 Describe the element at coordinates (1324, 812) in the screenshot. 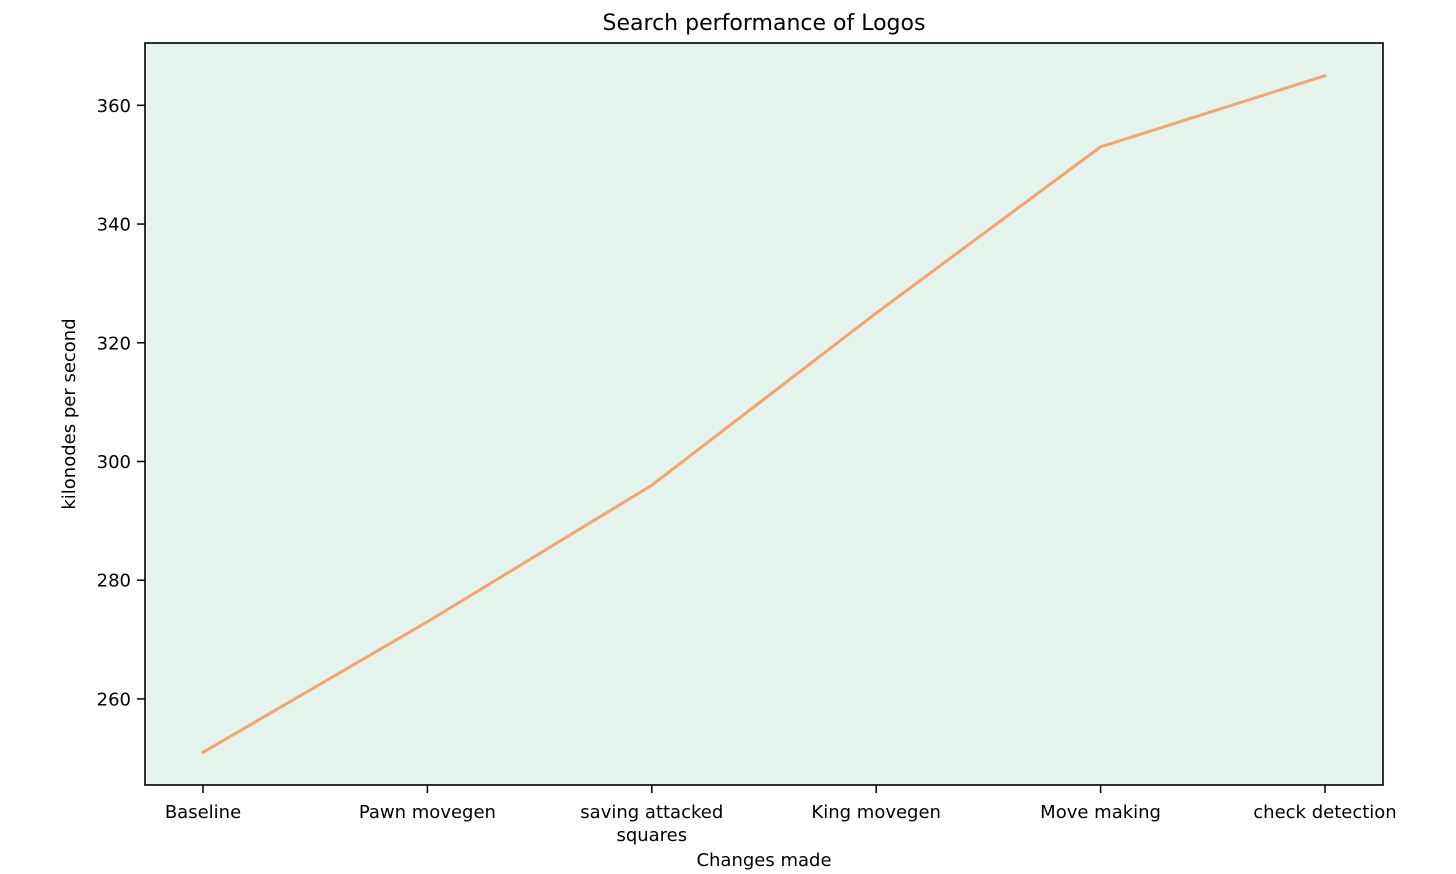

I see `x-tick-label: check detection` at that location.